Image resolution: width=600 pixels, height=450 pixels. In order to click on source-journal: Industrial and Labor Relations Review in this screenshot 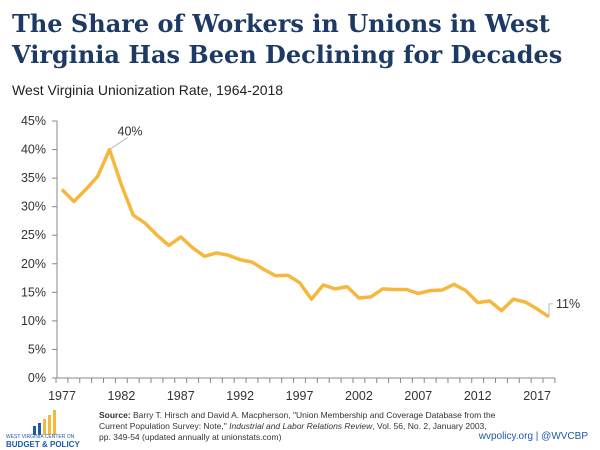, I will do `click(301, 426)`.